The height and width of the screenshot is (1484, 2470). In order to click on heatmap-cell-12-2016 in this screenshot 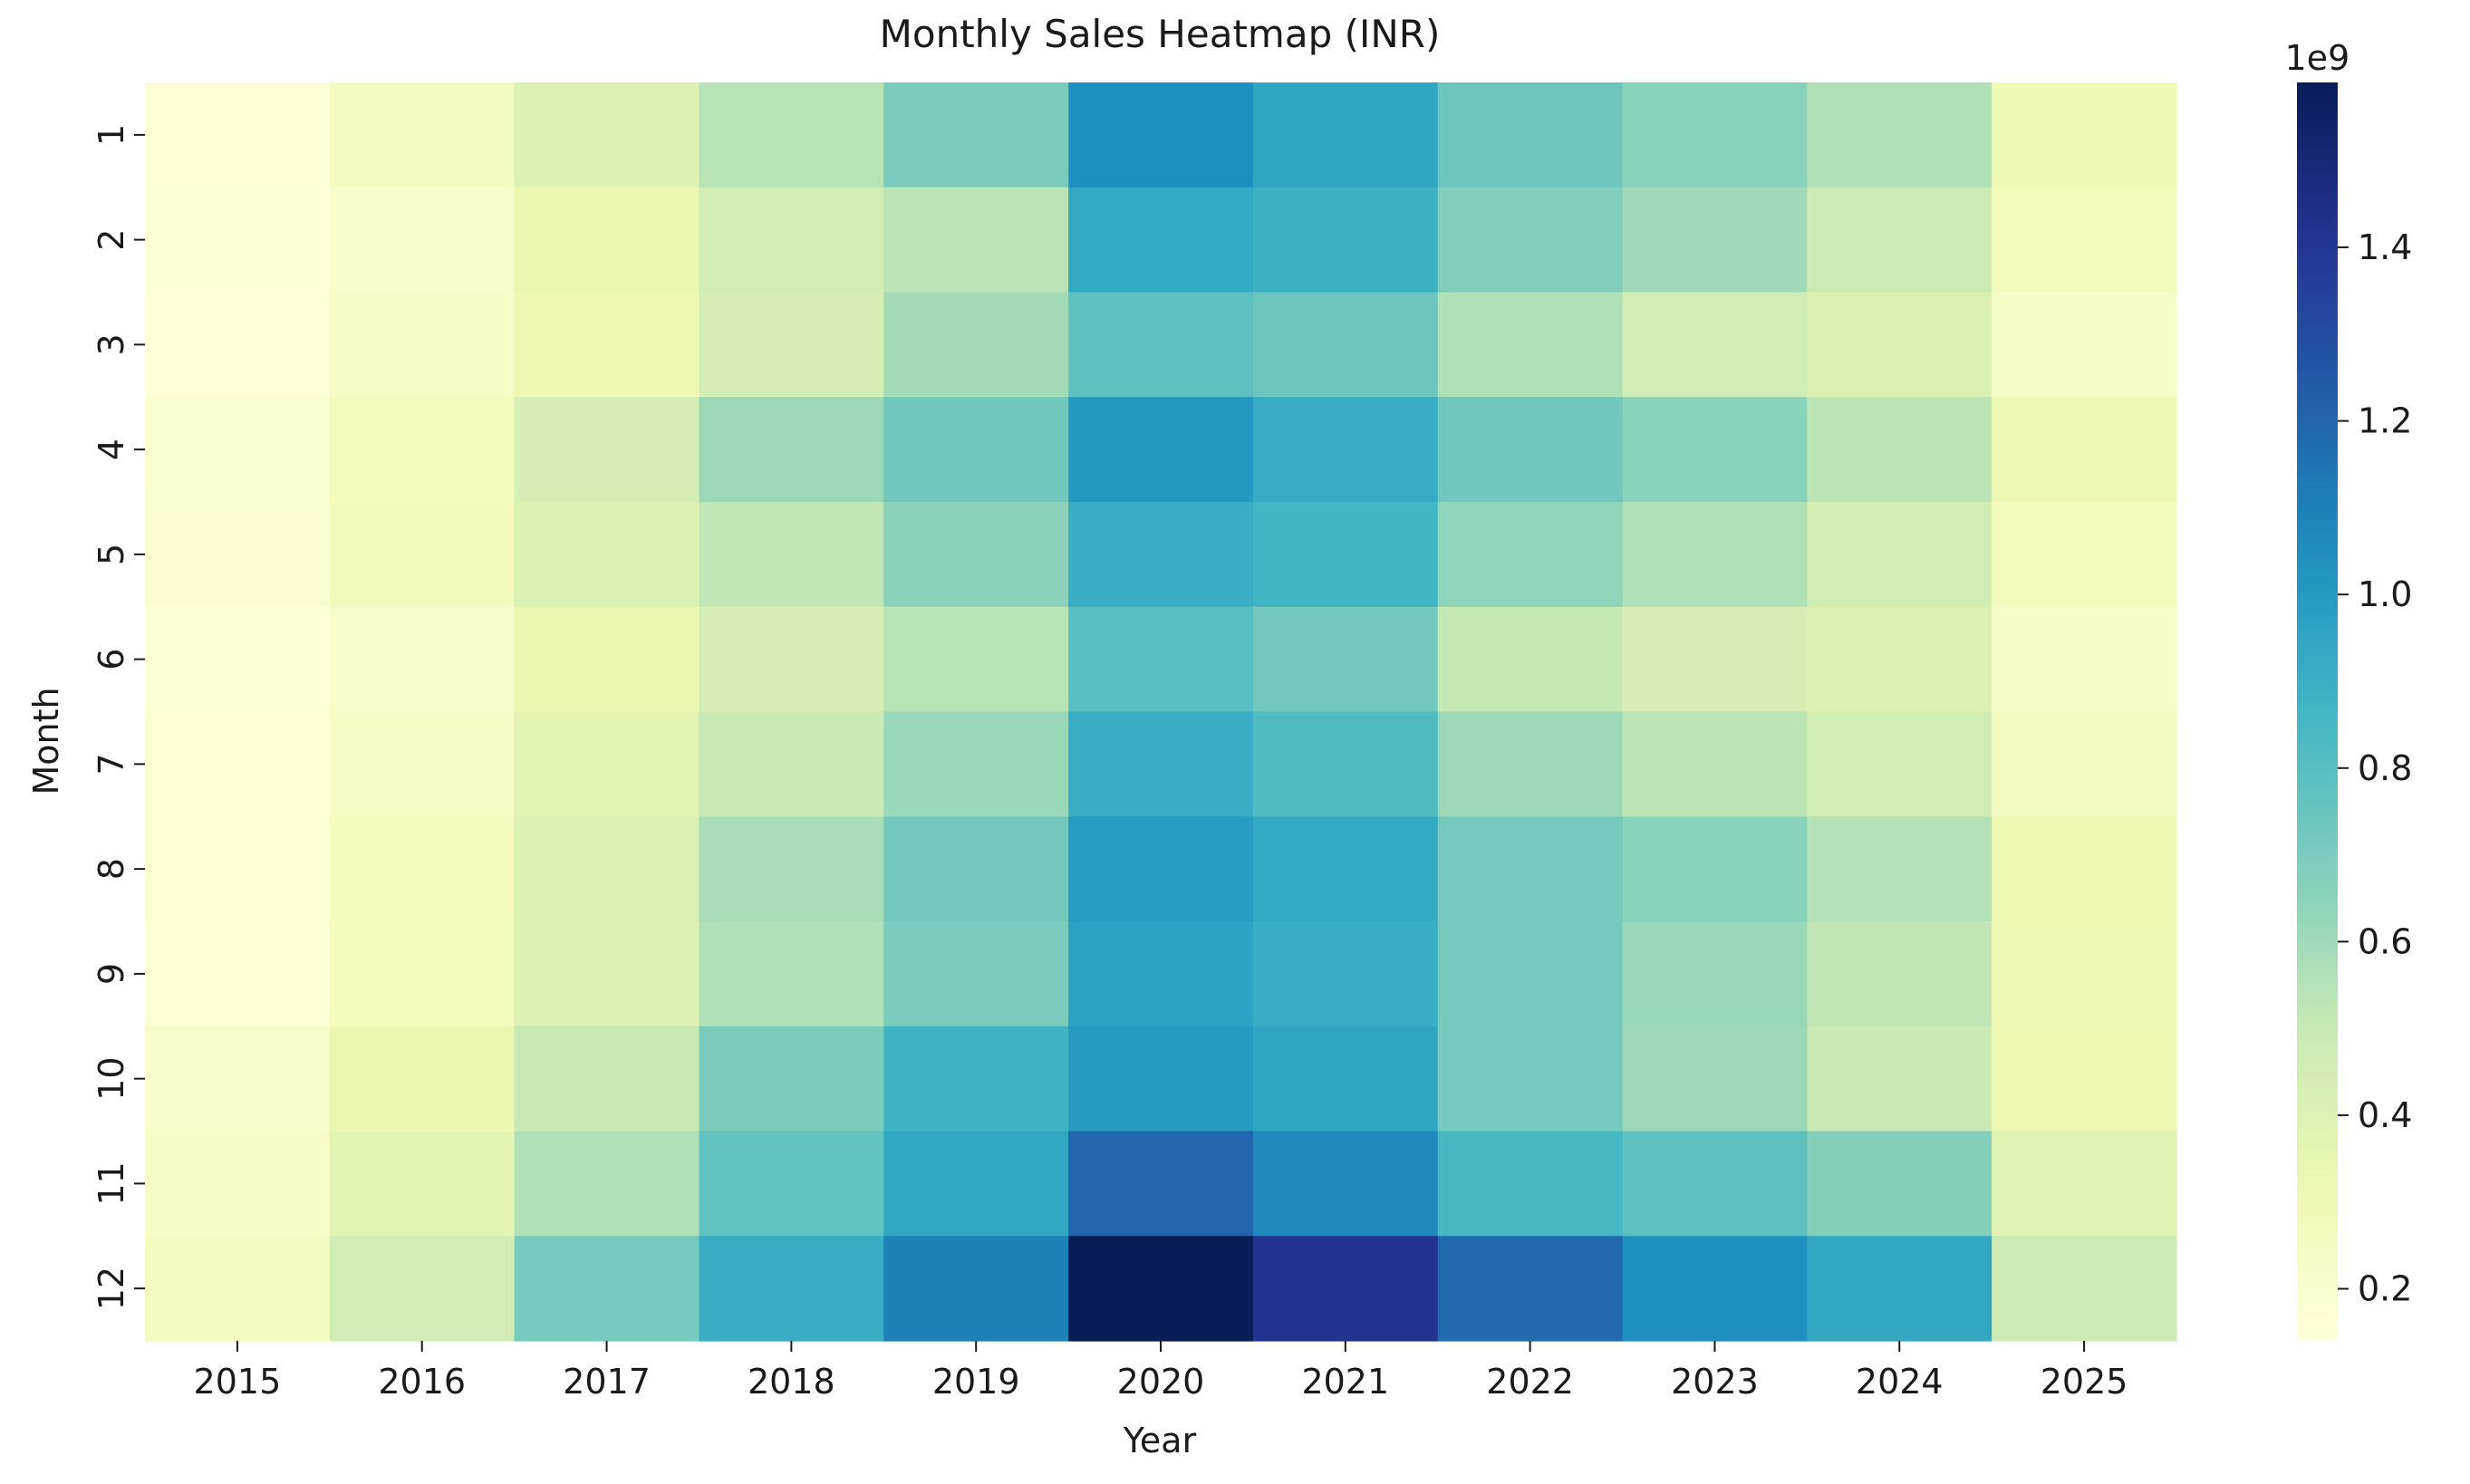, I will do `click(422, 1289)`.